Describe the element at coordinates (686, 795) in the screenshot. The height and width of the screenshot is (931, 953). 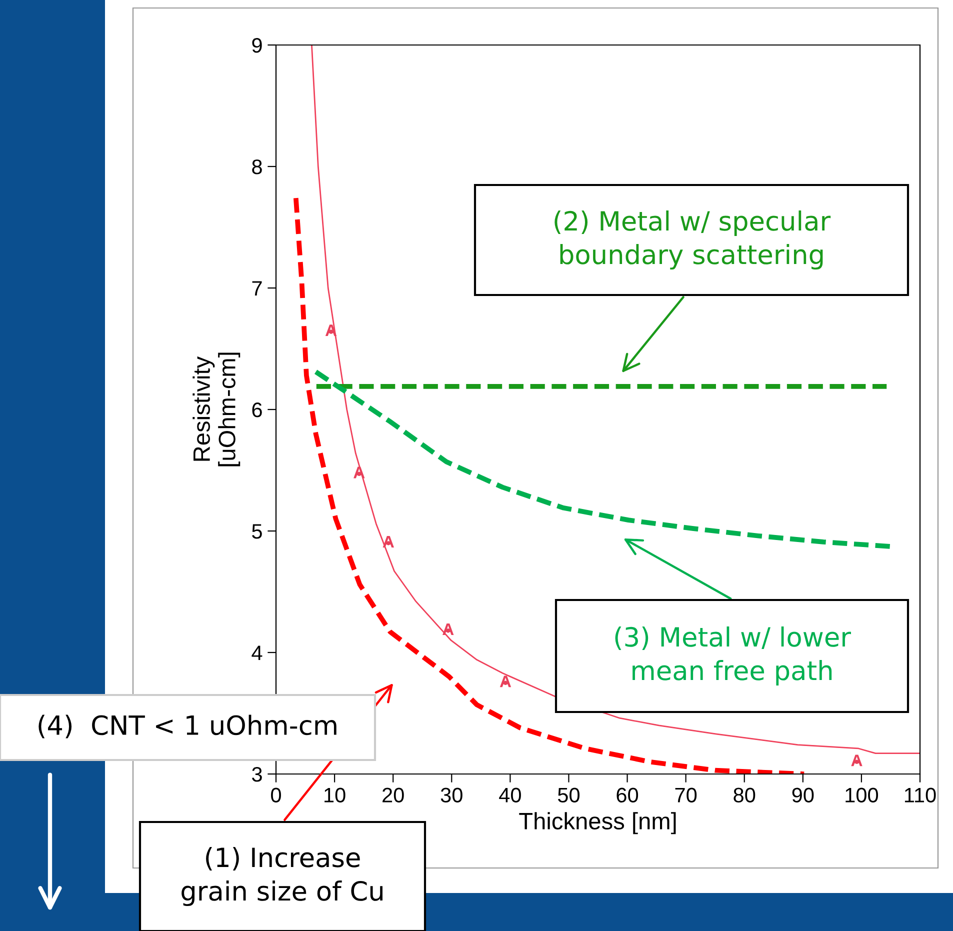
I see `x-tick-label: 70` at that location.